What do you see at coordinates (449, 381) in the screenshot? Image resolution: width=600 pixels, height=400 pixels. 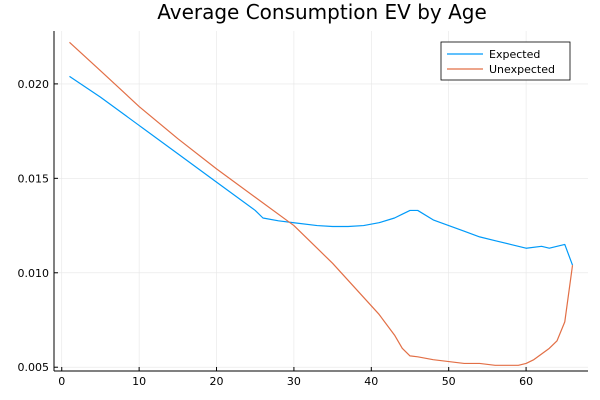 I see `x-tick-label-5: 50` at bounding box center [449, 381].